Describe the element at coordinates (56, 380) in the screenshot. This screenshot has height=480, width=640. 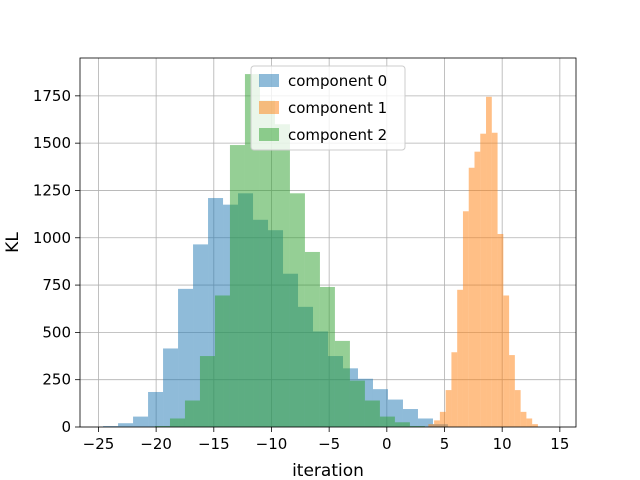
I see `y-tick-label: 250` at that location.